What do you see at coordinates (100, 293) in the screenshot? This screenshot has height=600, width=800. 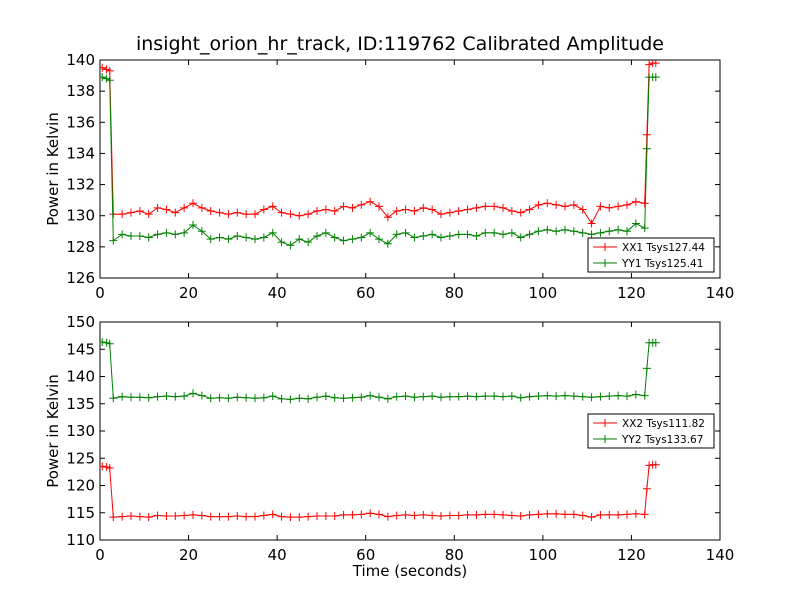 I see `x-tick-label: 0` at bounding box center [100, 293].